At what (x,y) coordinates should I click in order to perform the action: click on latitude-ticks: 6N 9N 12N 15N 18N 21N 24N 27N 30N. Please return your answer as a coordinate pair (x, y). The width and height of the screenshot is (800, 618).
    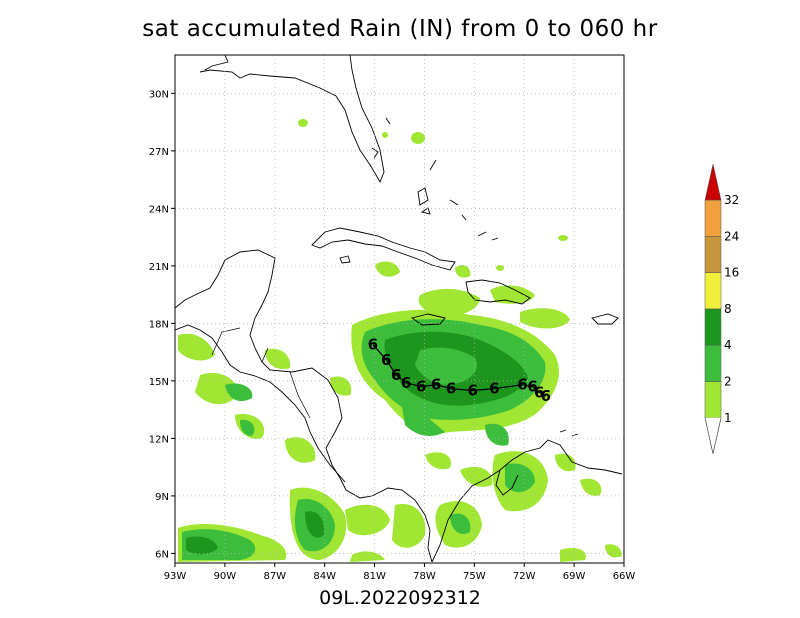
    Looking at the image, I should click on (162, 324).